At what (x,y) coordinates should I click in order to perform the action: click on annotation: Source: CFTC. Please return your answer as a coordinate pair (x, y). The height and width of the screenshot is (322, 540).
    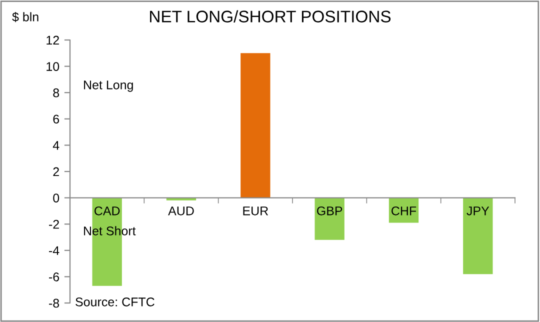
    Looking at the image, I should click on (115, 302).